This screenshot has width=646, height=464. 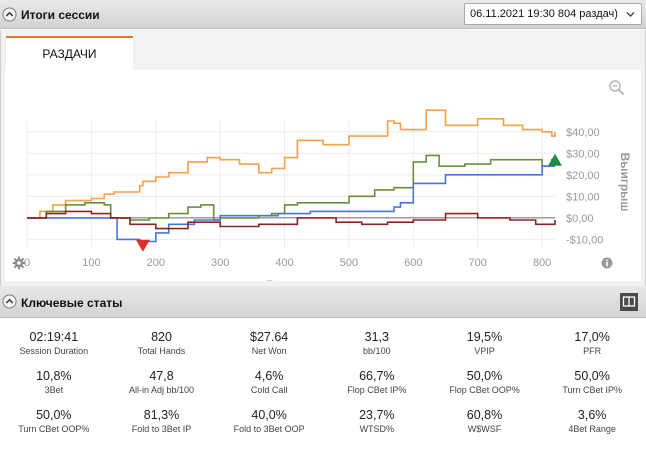 I want to click on session-summary-title: Итоги сессии, so click(x=60, y=15).